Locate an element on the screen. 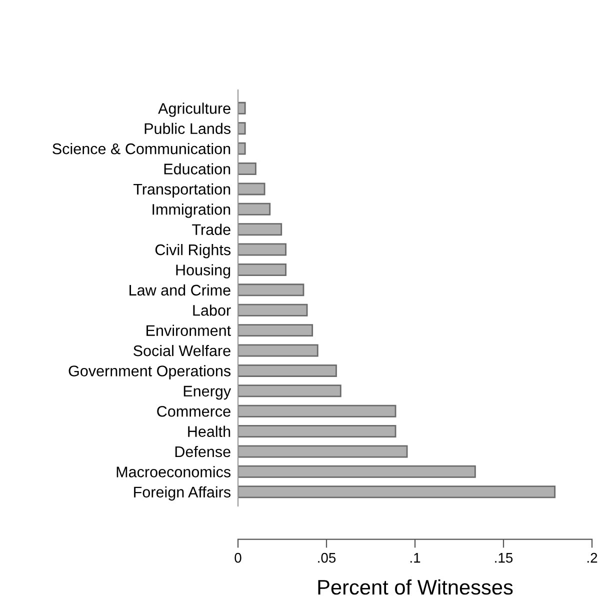 The height and width of the screenshot is (597, 600). y-tick-label: Environment is located at coordinates (188, 330).